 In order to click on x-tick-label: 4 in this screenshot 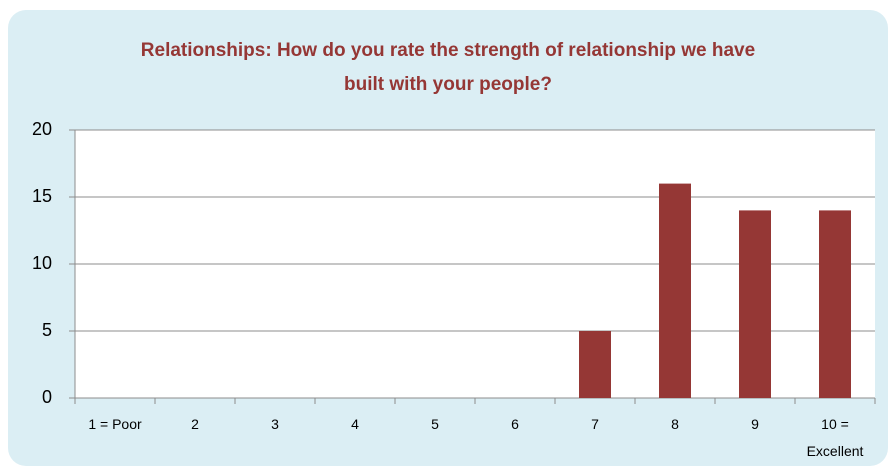, I will do `click(355, 424)`.